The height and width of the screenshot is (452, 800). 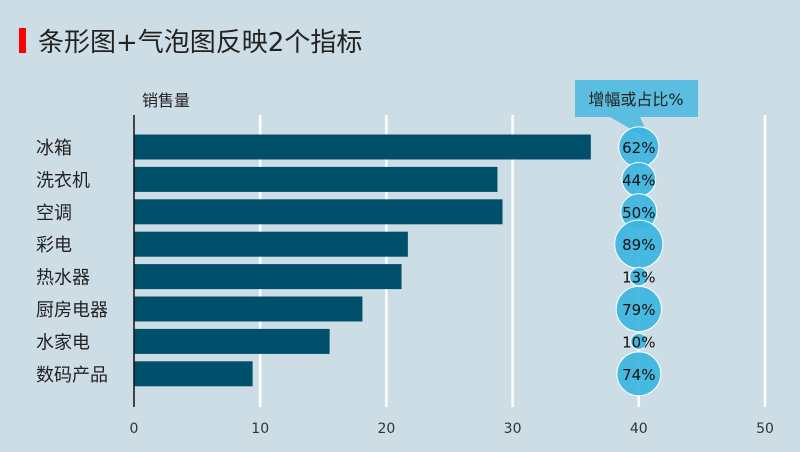 What do you see at coordinates (72, 310) in the screenshot?
I see `category-label: 厨房电器` at bounding box center [72, 310].